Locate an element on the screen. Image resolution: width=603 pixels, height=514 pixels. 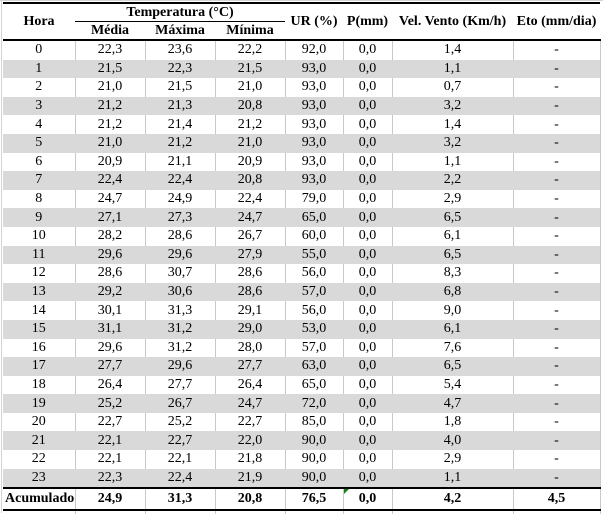
table-cell: 9 is located at coordinates (39, 217).